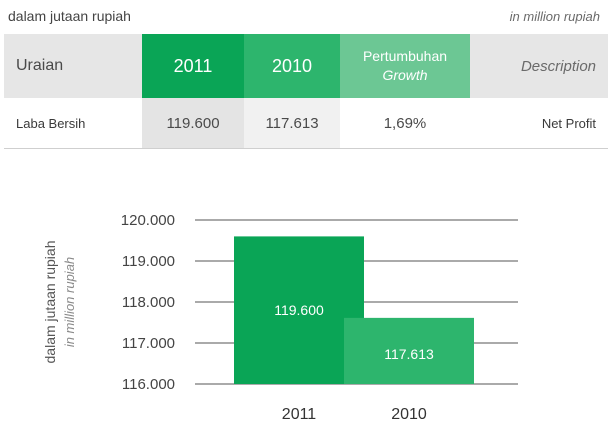 The height and width of the screenshot is (434, 610). What do you see at coordinates (51, 123) in the screenshot?
I see `row-label: Laba Bersih` at bounding box center [51, 123].